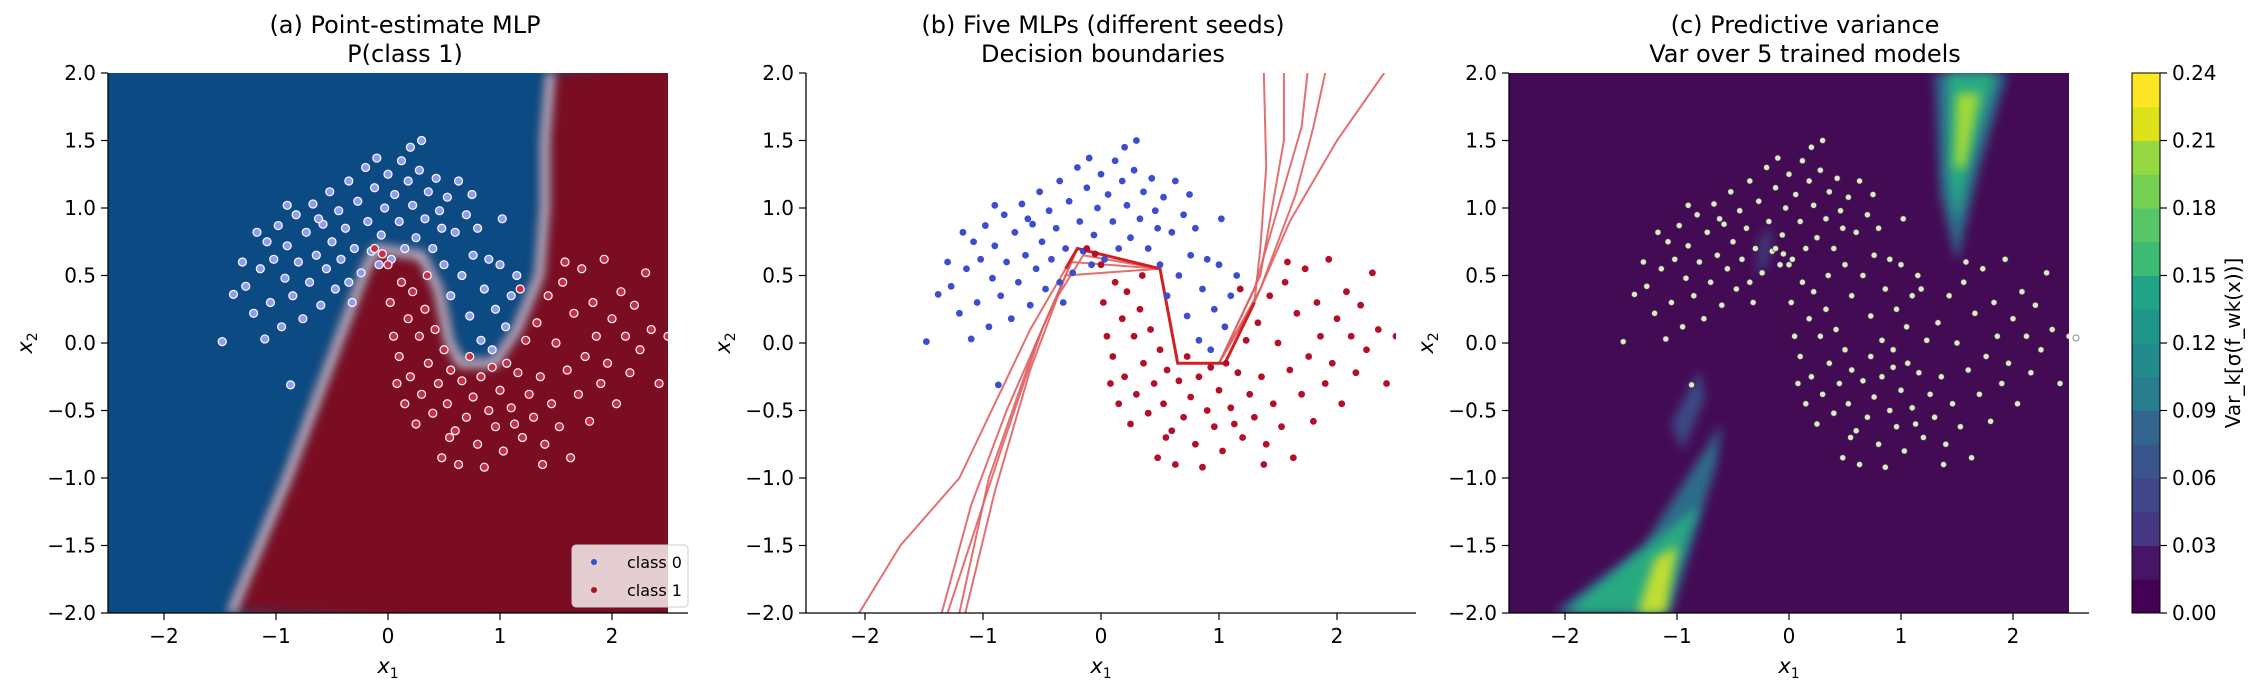 Image resolution: width=2266 pixels, height=692 pixels. What do you see at coordinates (1688, 410) in the screenshot?
I see `variance-region` at bounding box center [1688, 410].